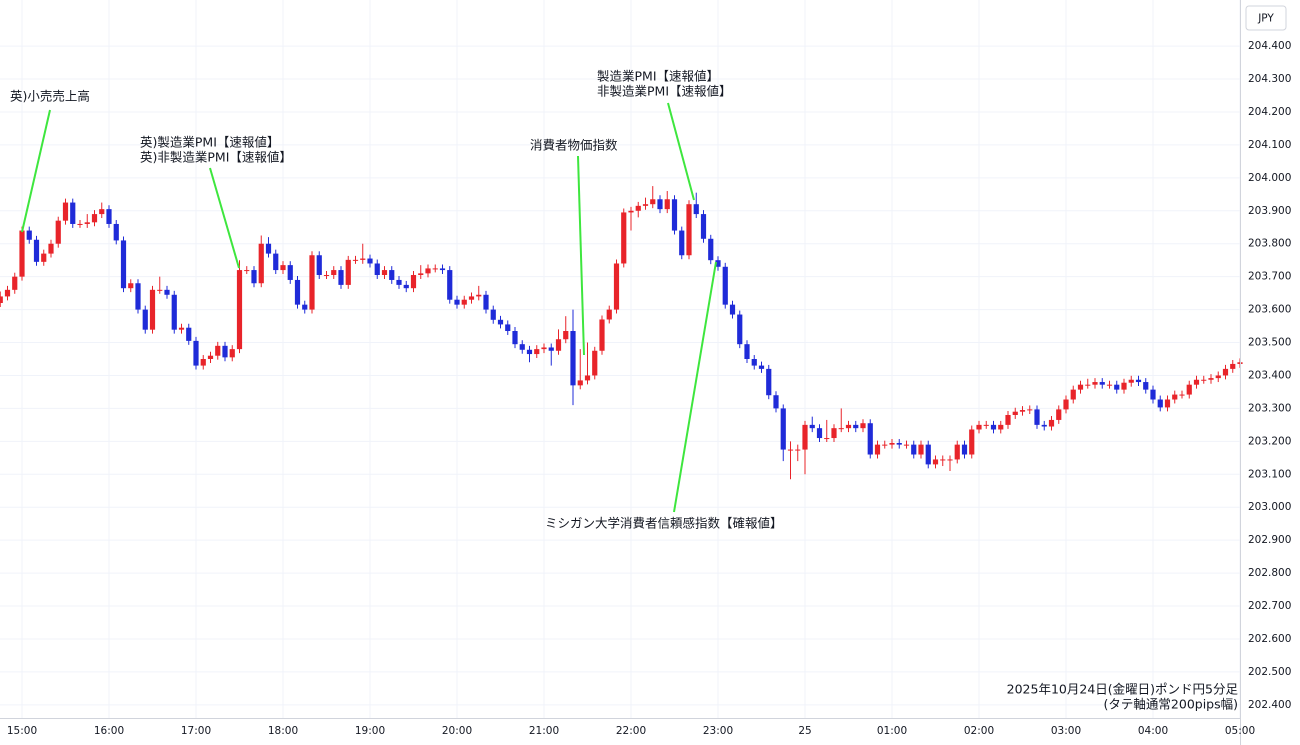 This screenshot has height=745, width=1300. What do you see at coordinates (631, 731) in the screenshot?
I see `x-tick-label: 22:00` at bounding box center [631, 731].